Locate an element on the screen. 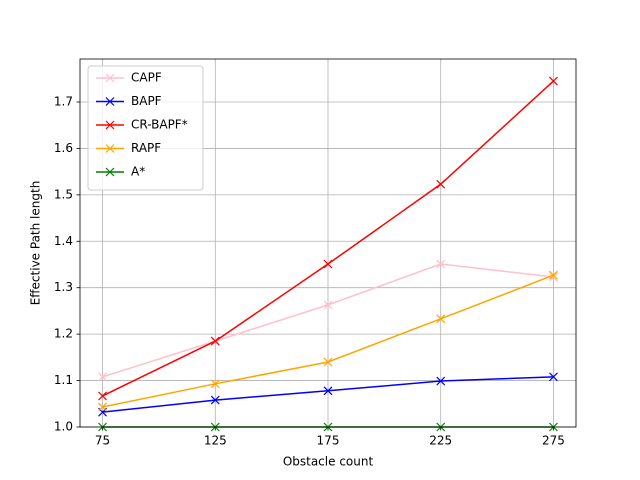 The width and height of the screenshot is (640, 480). legend-label: RAPF is located at coordinates (146, 148).